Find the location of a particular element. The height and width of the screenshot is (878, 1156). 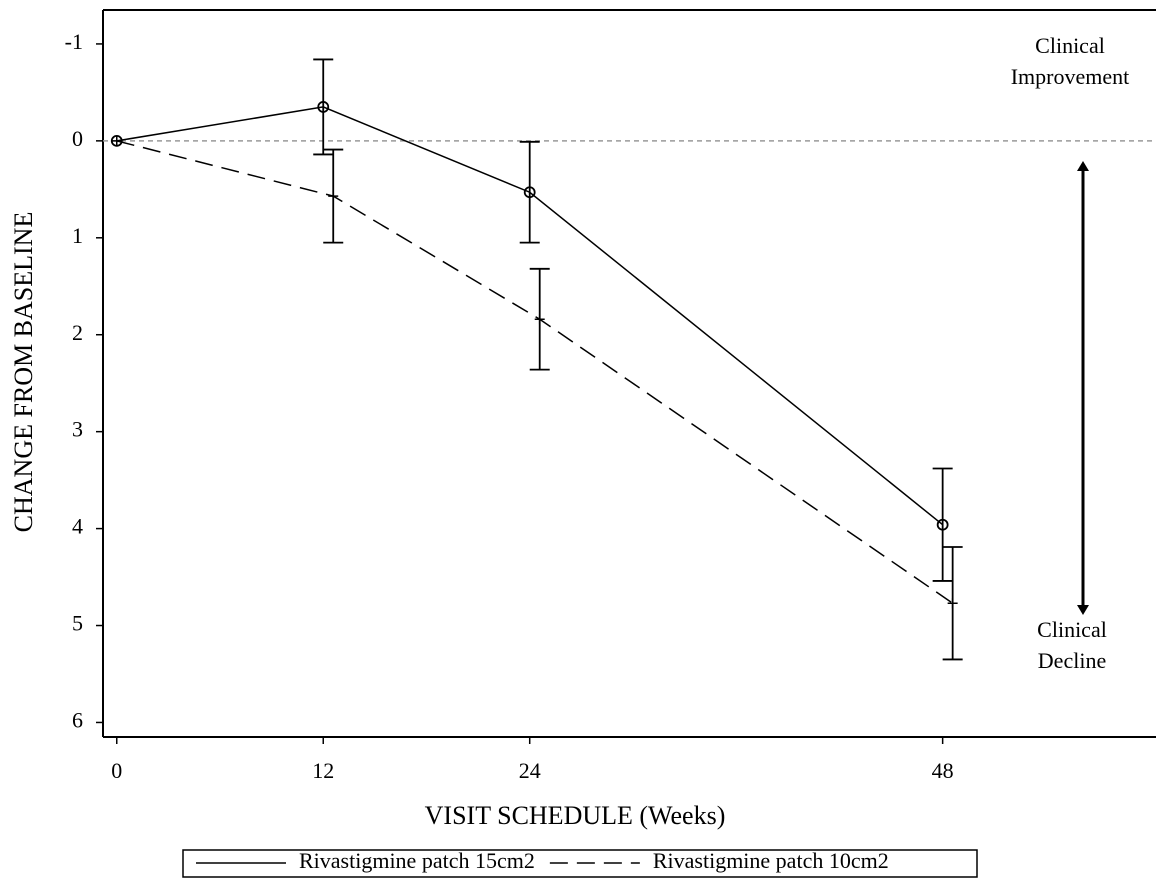

x-axis-title: VISIT SCHEDULE (Weeks) is located at coordinates (575, 815).